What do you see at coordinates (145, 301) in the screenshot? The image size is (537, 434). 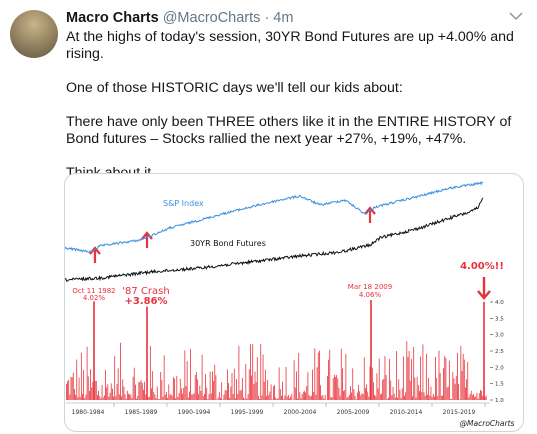 I see `annotation-value: +3.86%` at bounding box center [145, 301].